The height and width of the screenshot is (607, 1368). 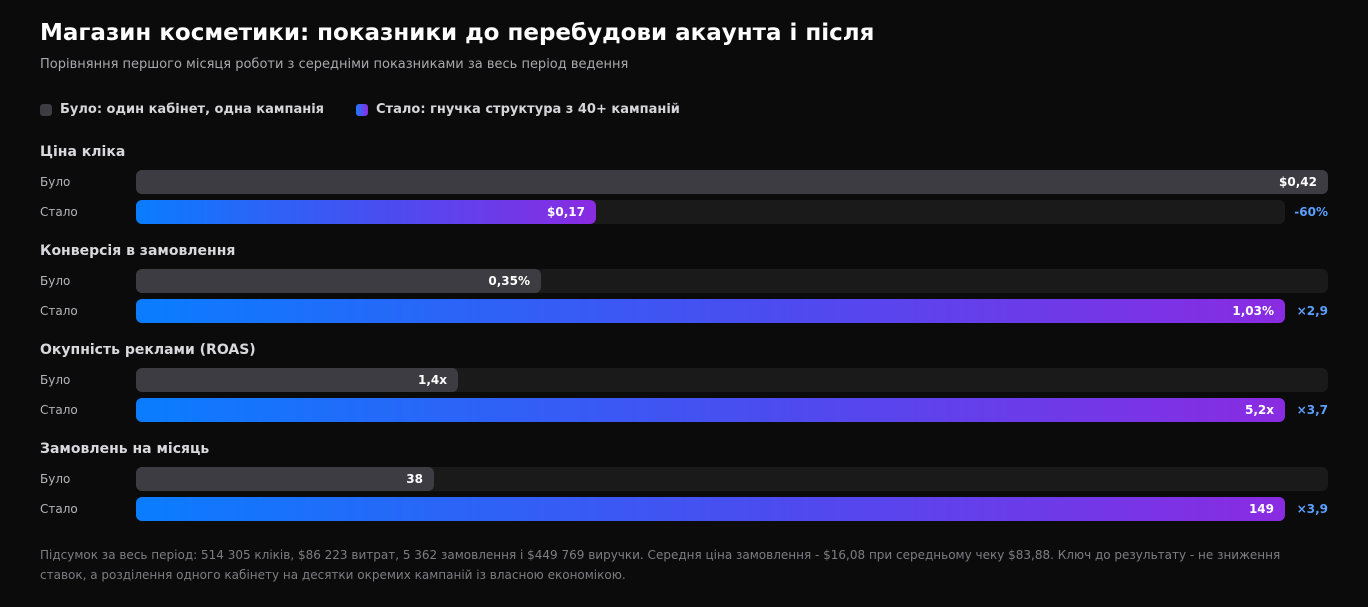 I want to click on bar-track-before: $0,42, so click(x=732, y=182).